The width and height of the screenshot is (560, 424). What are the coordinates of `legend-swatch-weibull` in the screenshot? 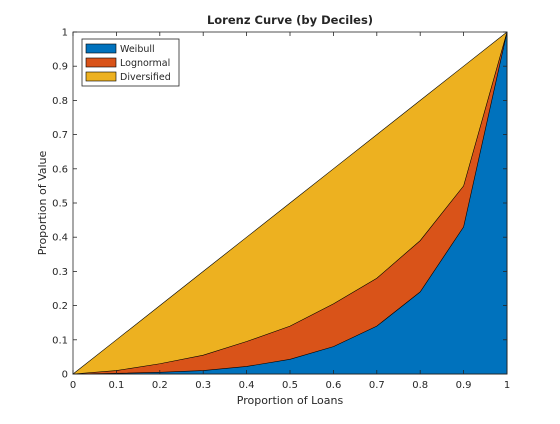 It's located at (101, 48).